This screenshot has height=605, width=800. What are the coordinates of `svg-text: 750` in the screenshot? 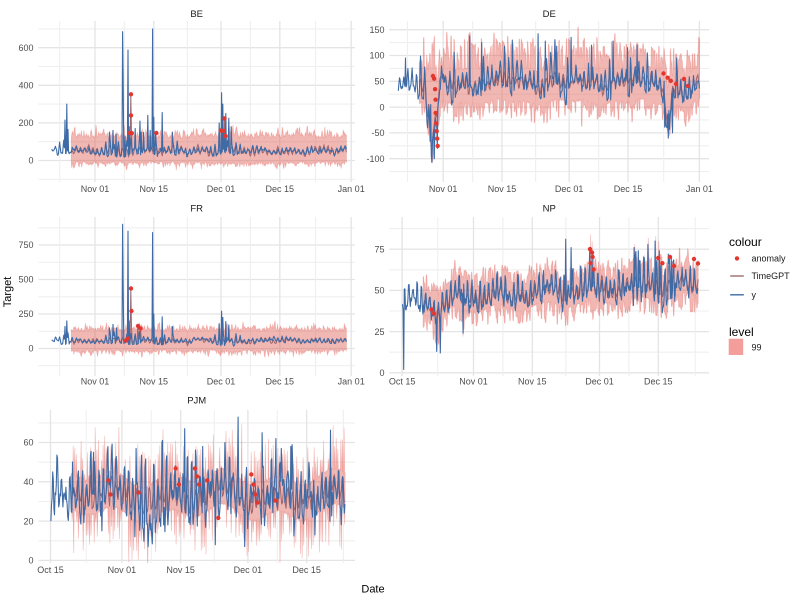 It's located at (25, 245).